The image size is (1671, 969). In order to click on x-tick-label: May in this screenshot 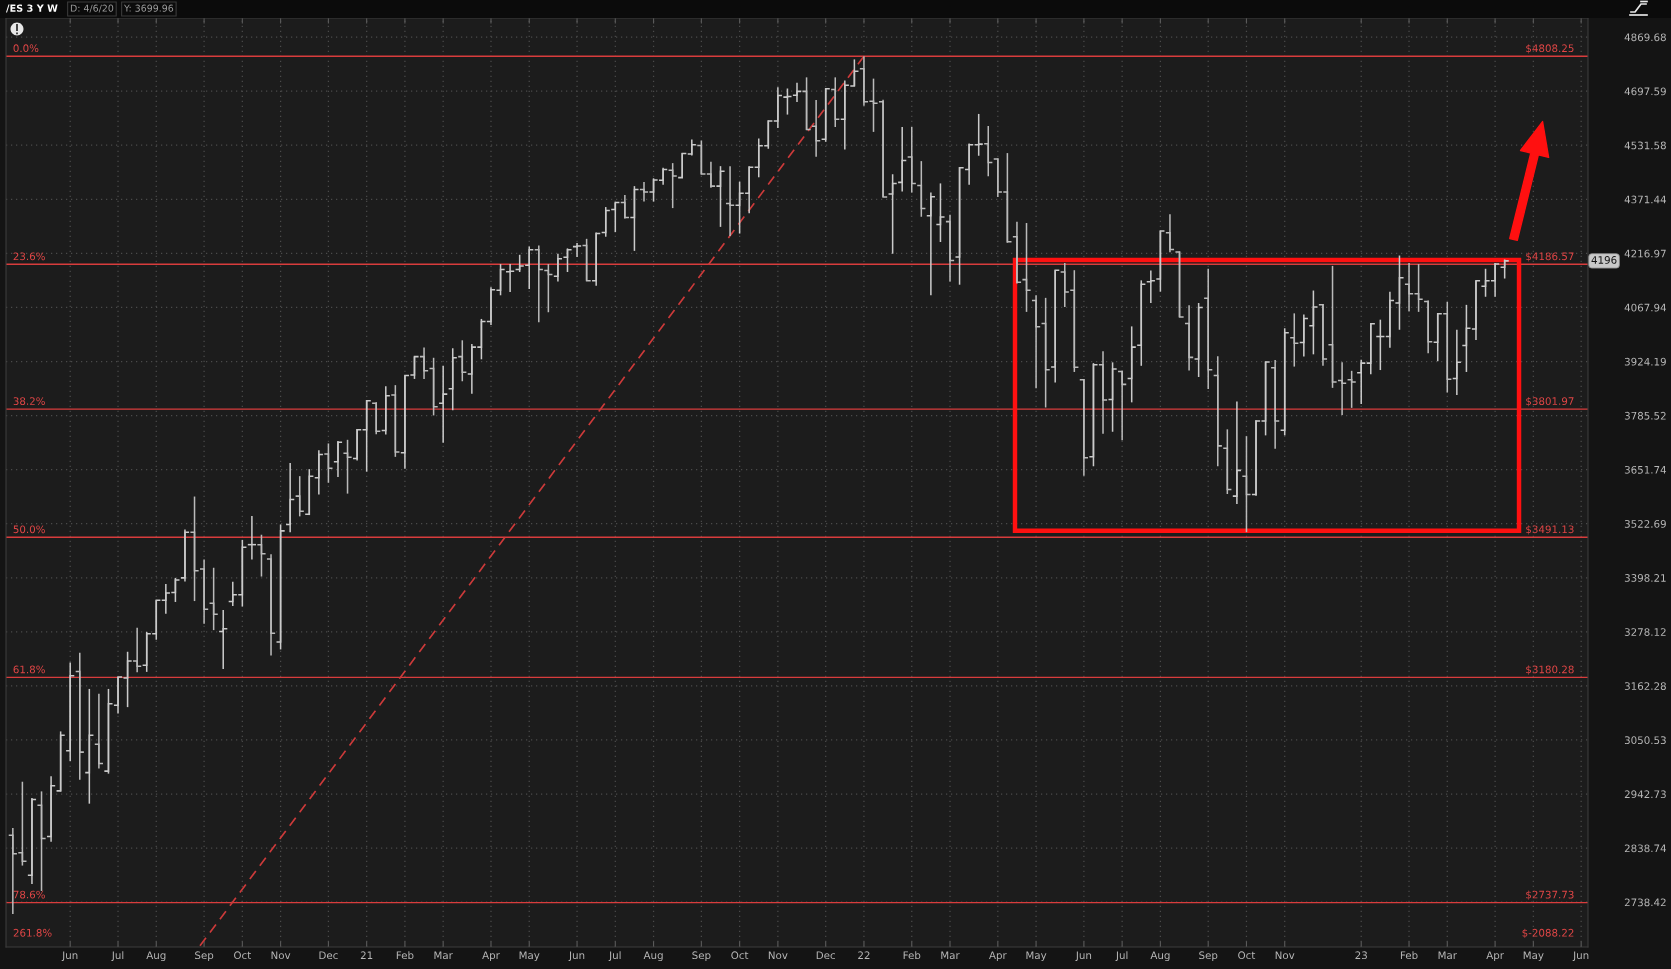, I will do `click(1036, 956)`.